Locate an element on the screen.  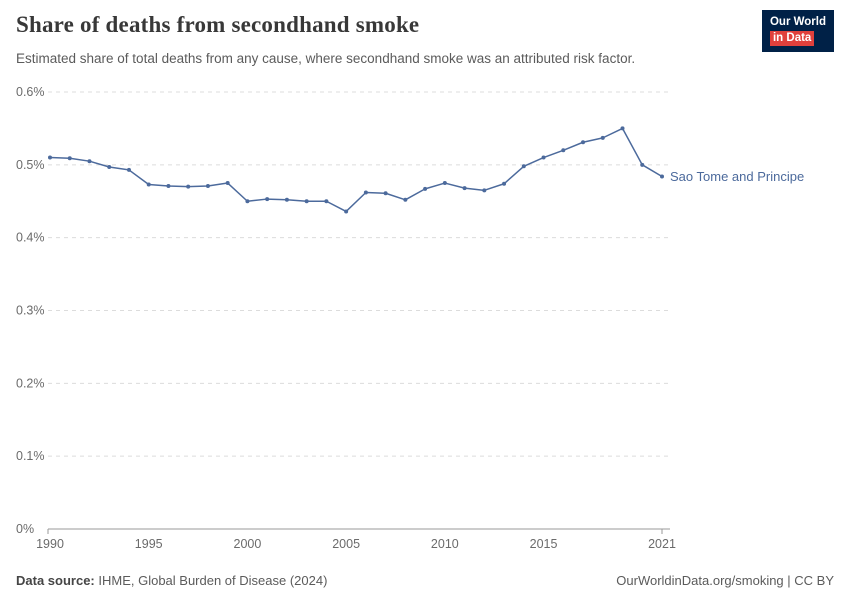
y-tick-label: 0.1% is located at coordinates (30, 456).